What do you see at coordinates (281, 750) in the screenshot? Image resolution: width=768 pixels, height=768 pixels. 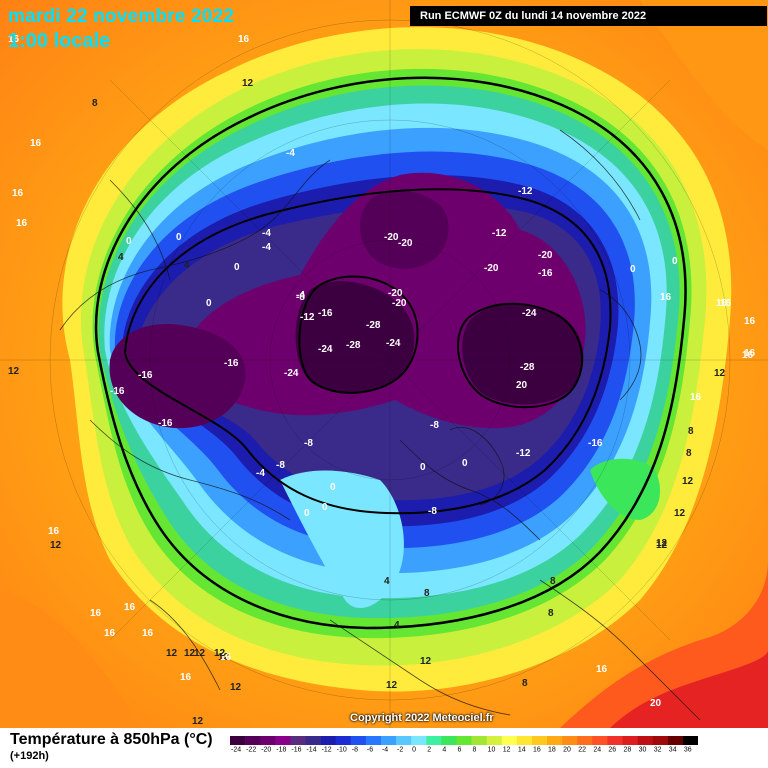 I see `legend-label: -18` at bounding box center [281, 750].